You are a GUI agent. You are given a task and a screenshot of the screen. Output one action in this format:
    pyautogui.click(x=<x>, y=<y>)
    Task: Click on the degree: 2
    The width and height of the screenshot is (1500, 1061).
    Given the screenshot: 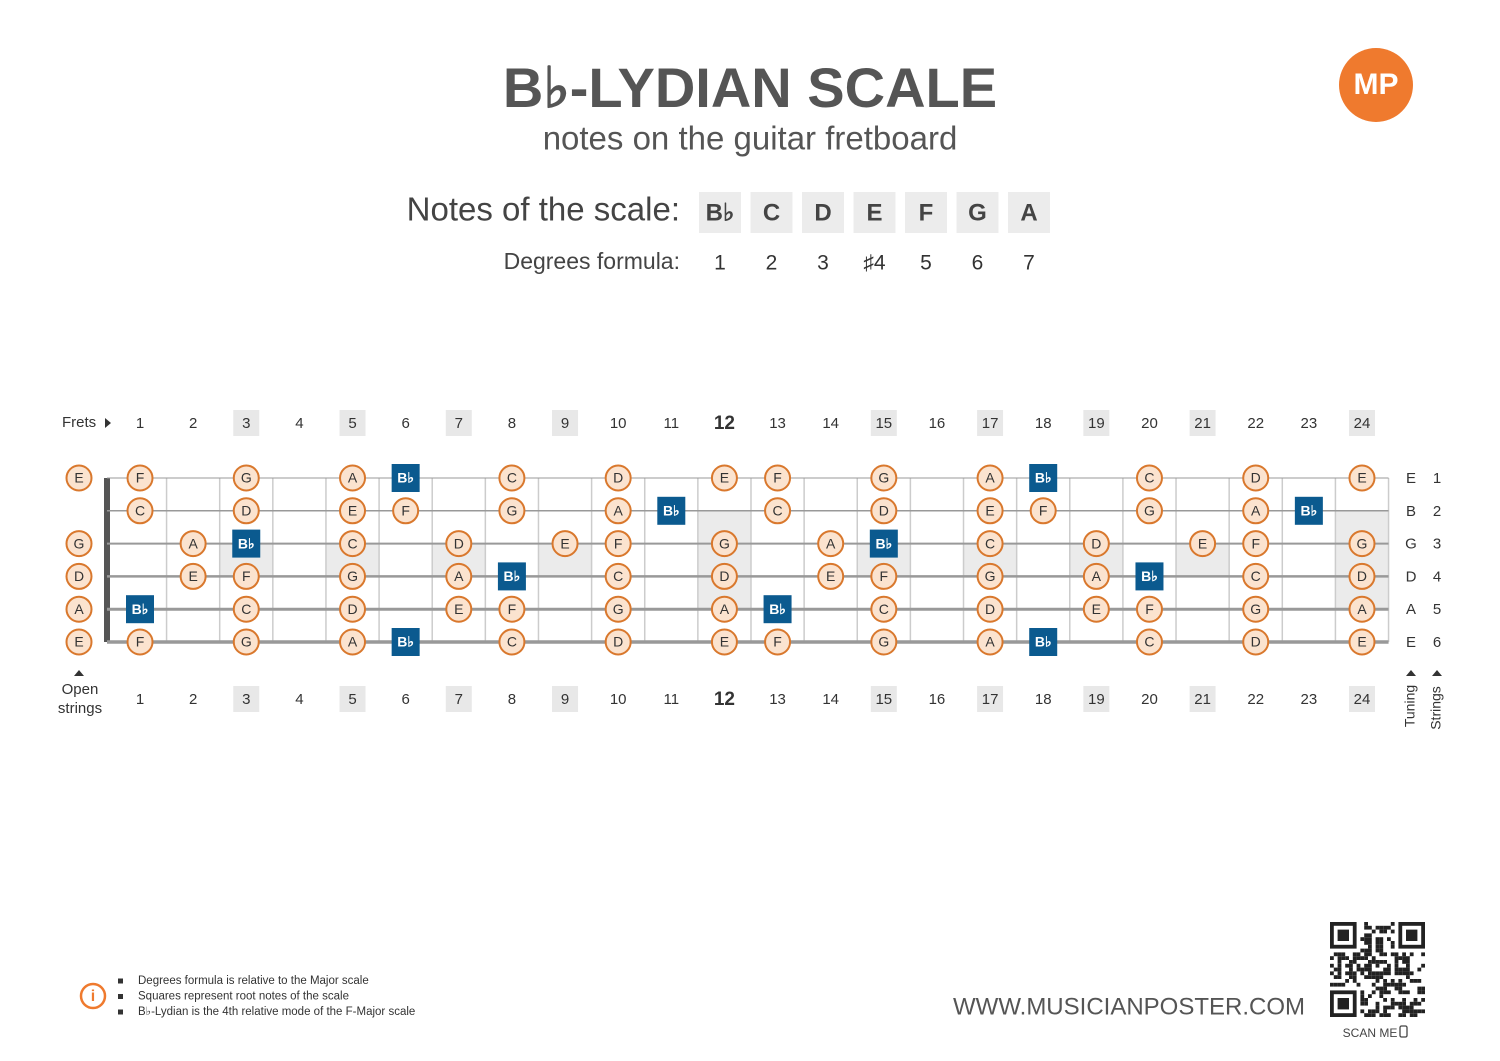 What is the action you would take?
    pyautogui.click(x=772, y=263)
    